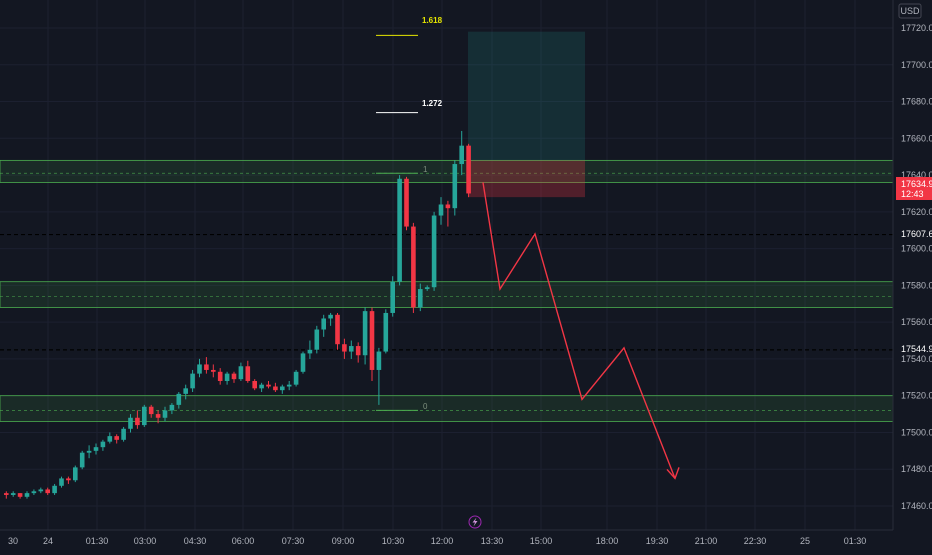 This screenshot has width=932, height=555. I want to click on time-tick-label: 19:30, so click(657, 541).